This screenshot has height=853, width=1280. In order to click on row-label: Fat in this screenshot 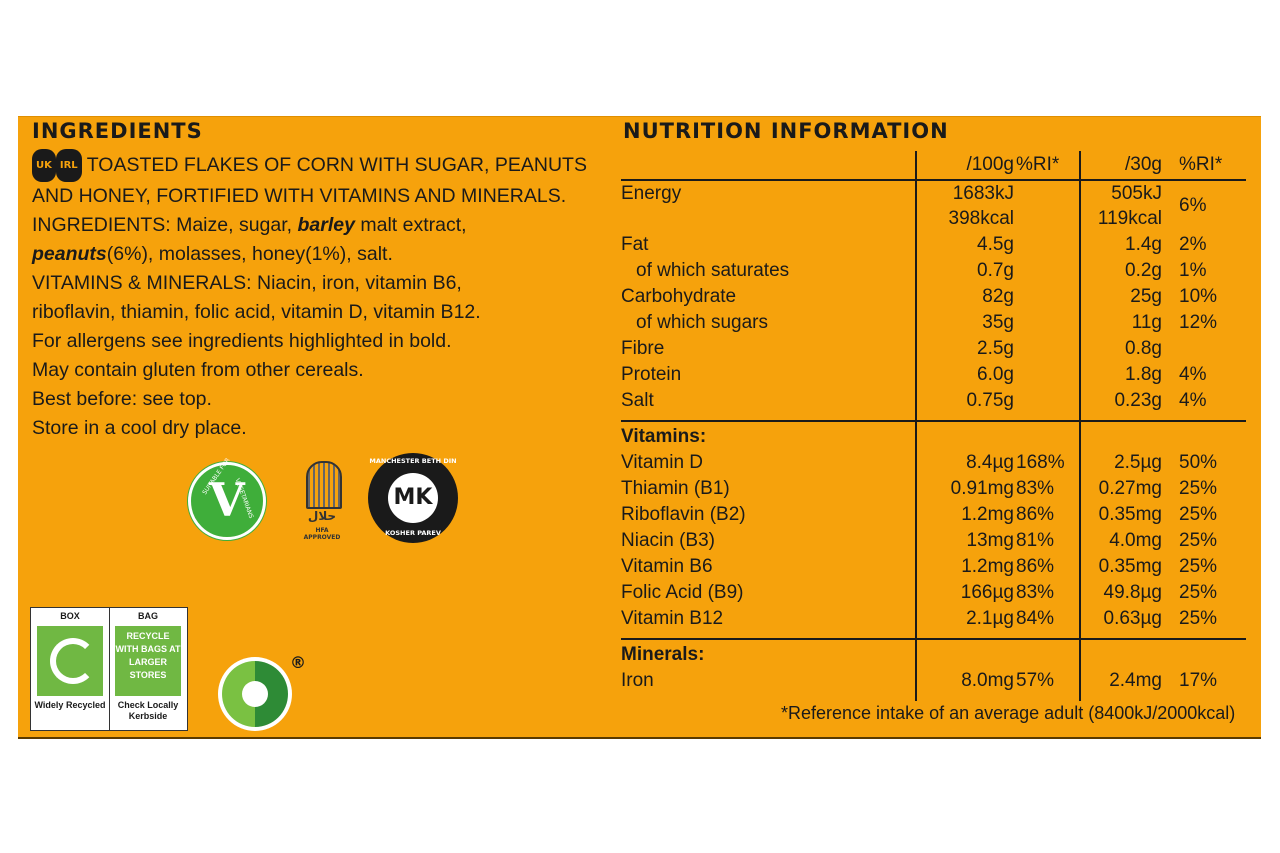, I will do `click(635, 244)`.